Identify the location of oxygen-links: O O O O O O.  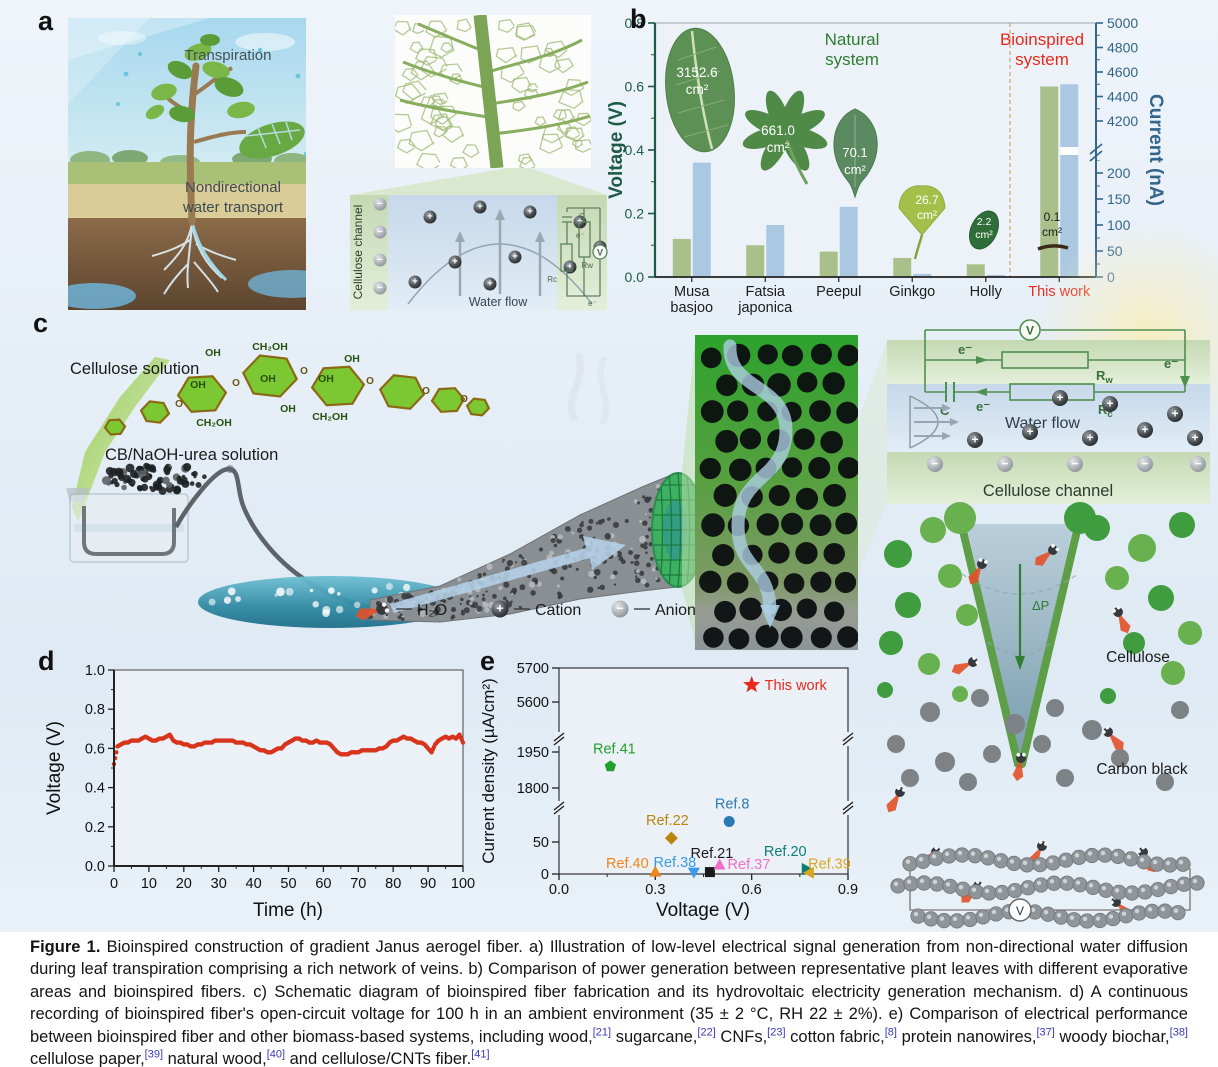
(321, 388).